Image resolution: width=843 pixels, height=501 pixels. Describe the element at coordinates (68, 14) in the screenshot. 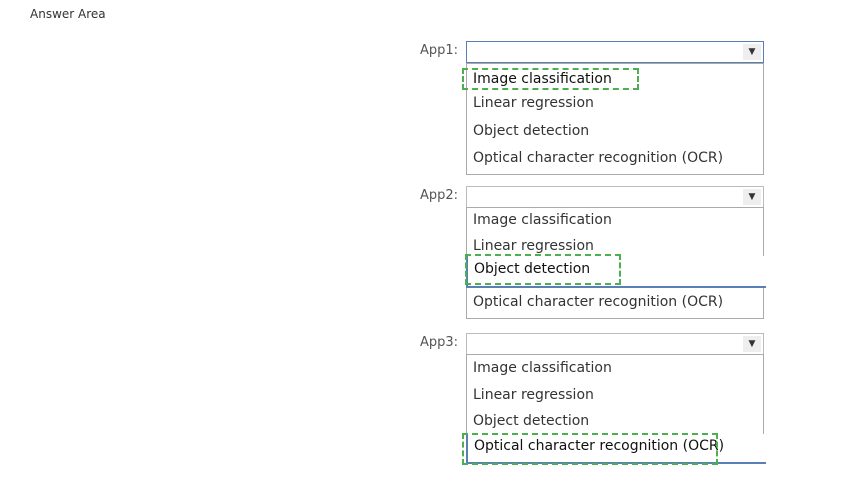

I see `answer-area-title: Answer Area` at that location.